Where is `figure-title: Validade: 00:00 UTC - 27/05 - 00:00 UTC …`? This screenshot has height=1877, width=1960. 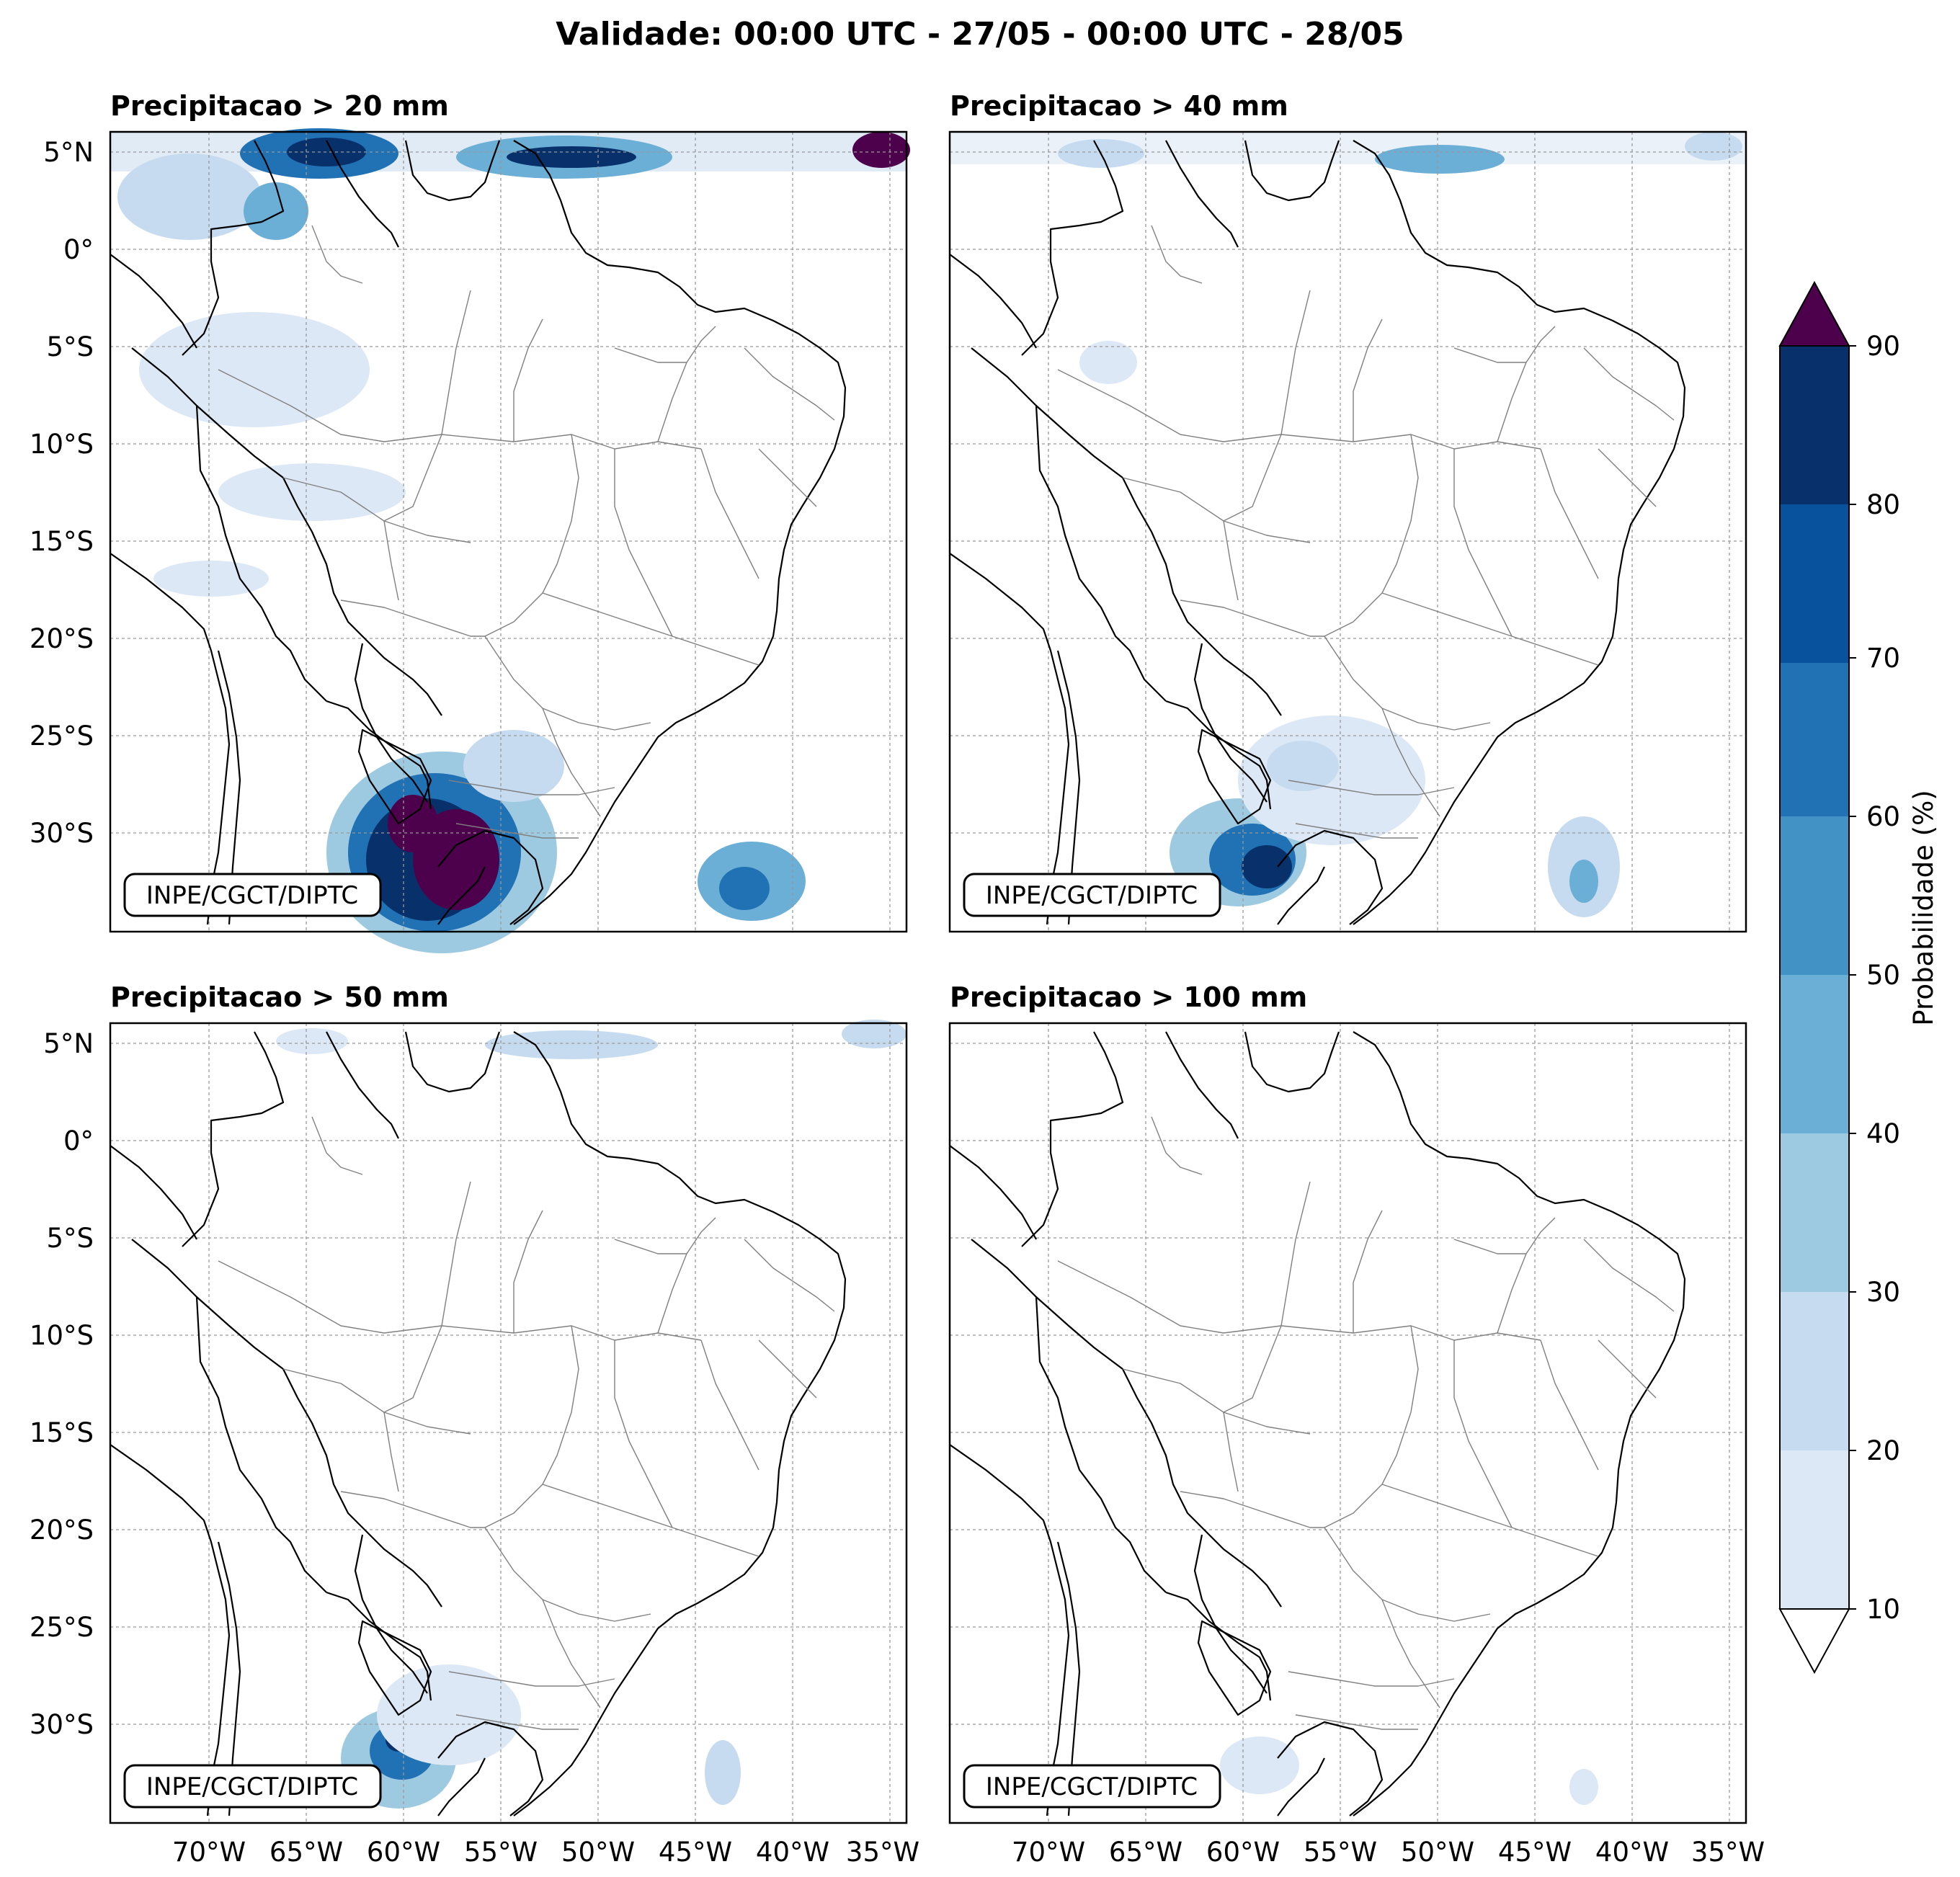
figure-title: Validade: 00:00 UTC - 27/05 - 00:00 UTC … is located at coordinates (980, 35).